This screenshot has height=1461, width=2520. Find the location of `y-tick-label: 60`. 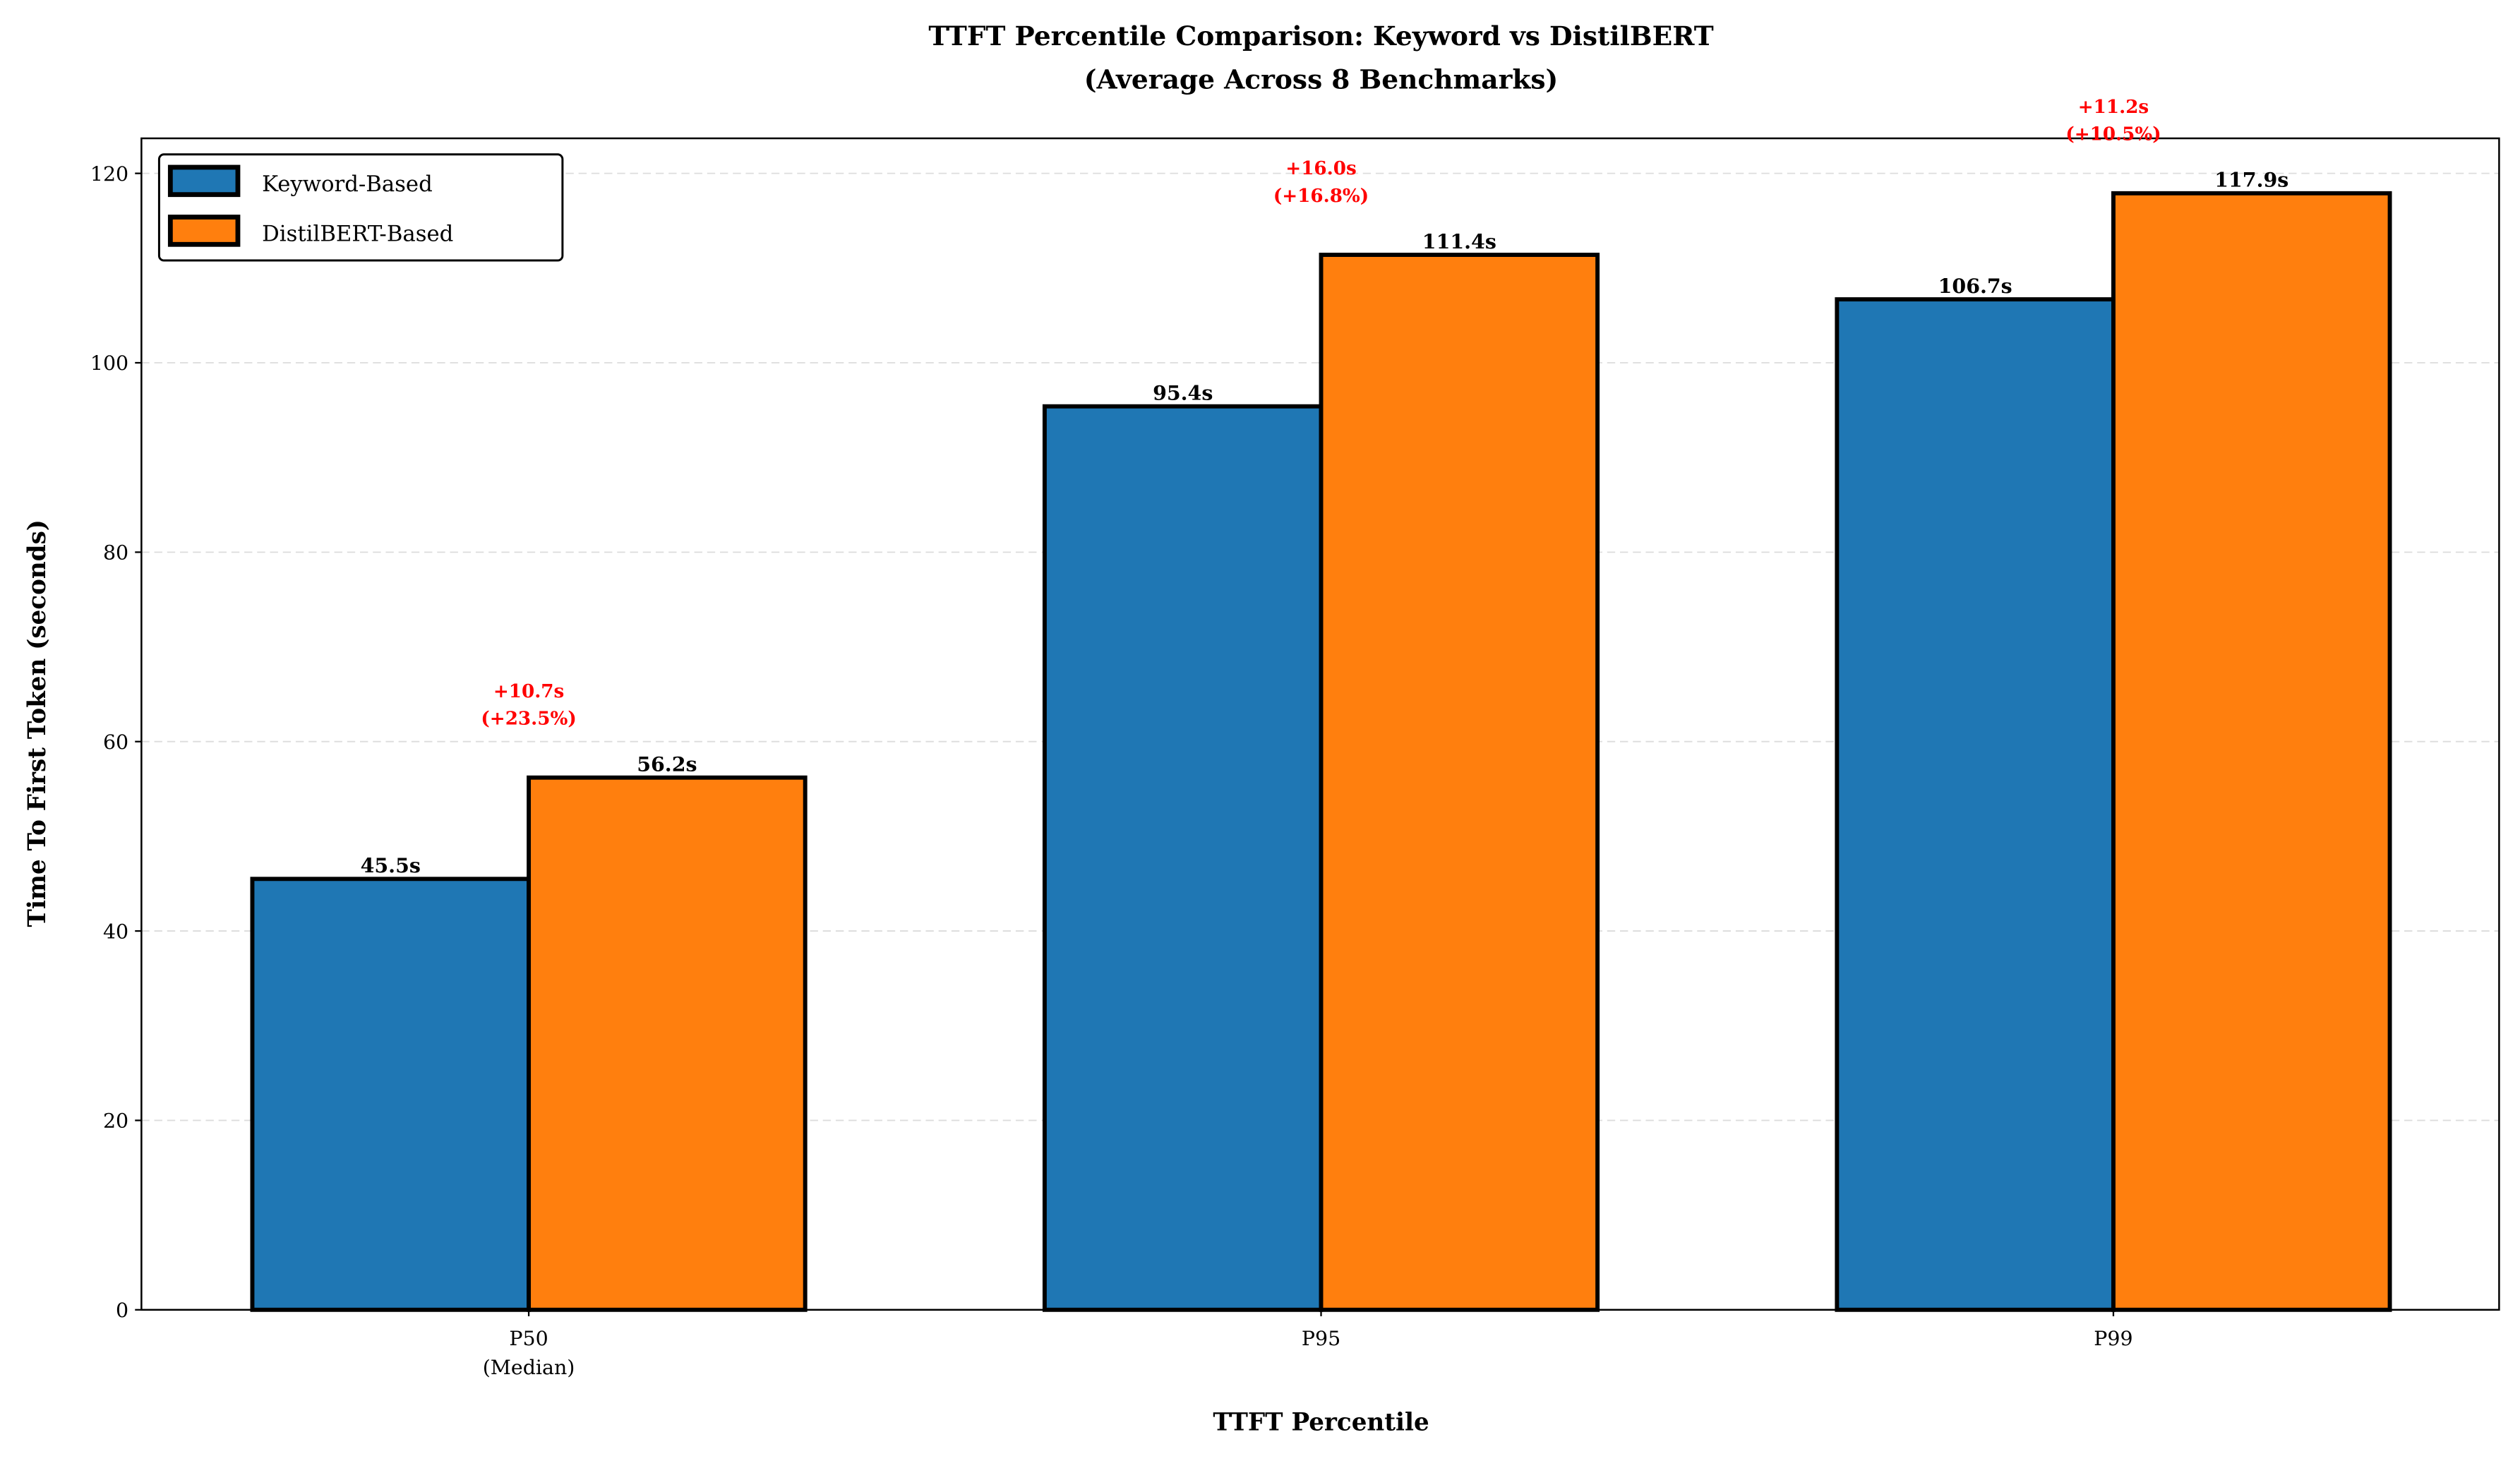

y-tick-label: 60 is located at coordinates (116, 742).